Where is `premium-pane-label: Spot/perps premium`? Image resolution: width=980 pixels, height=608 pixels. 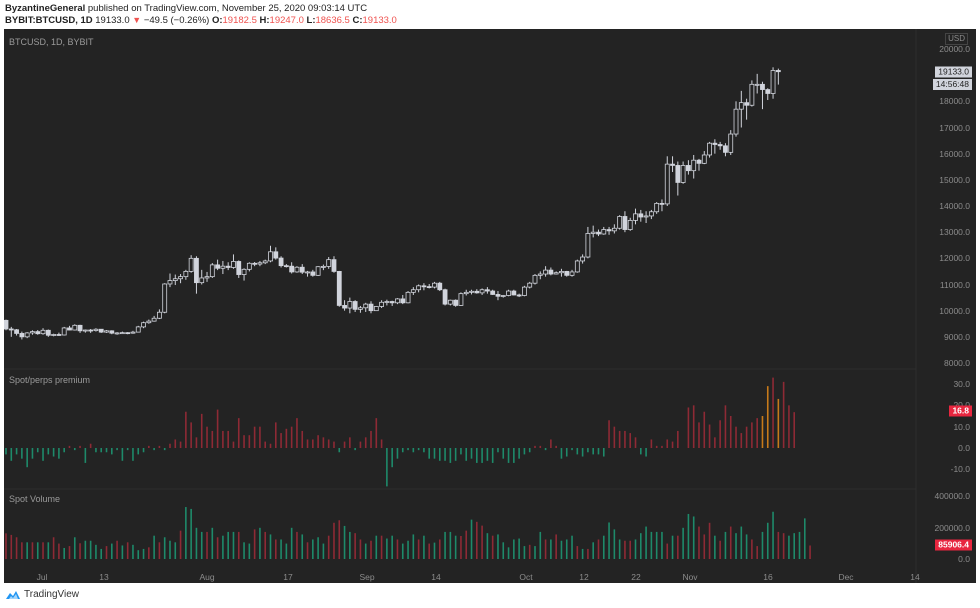 premium-pane-label: Spot/perps premium is located at coordinates (50, 380).